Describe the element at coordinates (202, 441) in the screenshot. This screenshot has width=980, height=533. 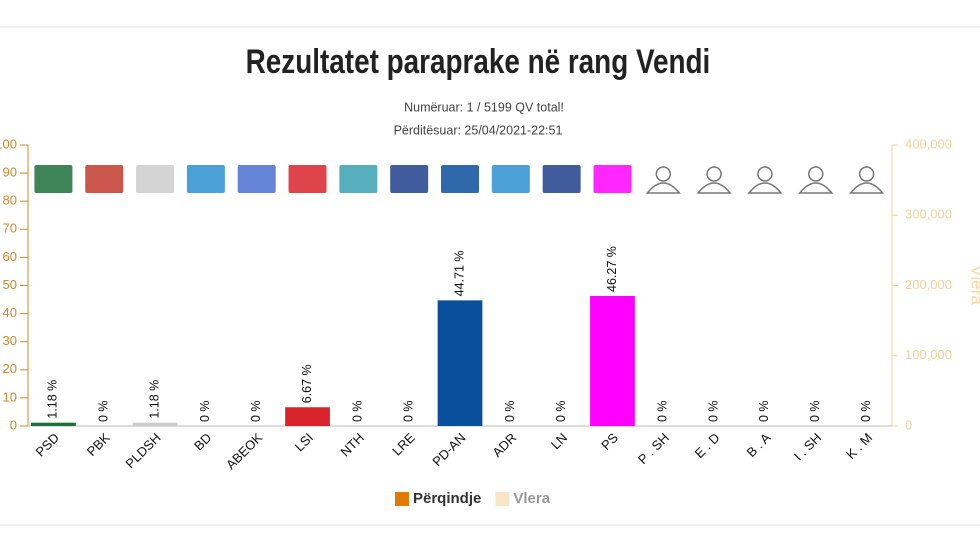
I see `x-tick-label: BD` at that location.